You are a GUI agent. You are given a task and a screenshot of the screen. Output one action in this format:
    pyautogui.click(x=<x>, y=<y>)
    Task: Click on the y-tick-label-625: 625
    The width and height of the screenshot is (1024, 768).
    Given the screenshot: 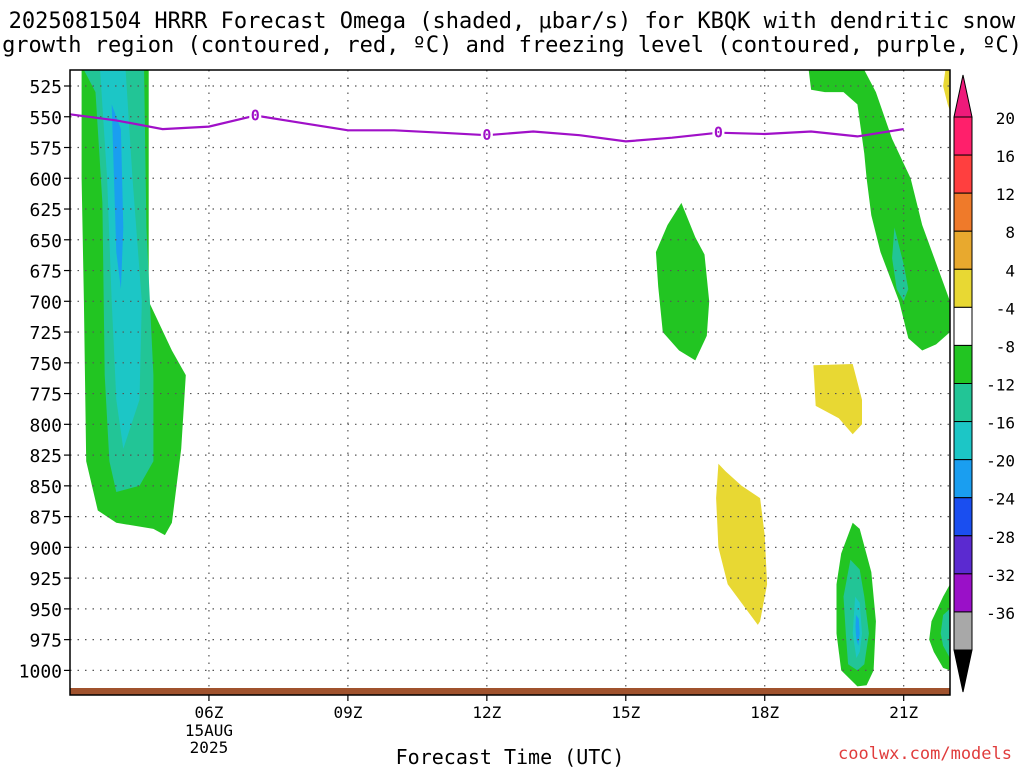 What is the action you would take?
    pyautogui.click(x=45, y=210)
    